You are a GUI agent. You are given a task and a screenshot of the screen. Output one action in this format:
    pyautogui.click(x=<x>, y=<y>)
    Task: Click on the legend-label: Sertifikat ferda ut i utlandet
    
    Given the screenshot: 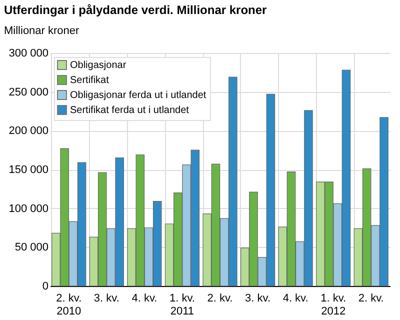 What is the action you would take?
    pyautogui.click(x=130, y=110)
    